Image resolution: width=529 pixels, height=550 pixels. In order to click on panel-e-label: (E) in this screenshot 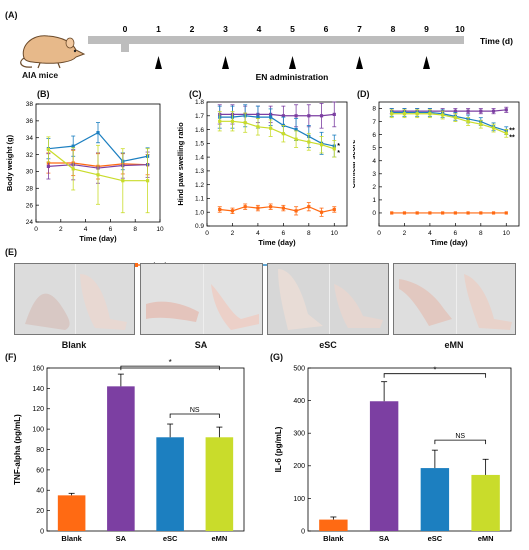, I will do `click(11, 252)`.